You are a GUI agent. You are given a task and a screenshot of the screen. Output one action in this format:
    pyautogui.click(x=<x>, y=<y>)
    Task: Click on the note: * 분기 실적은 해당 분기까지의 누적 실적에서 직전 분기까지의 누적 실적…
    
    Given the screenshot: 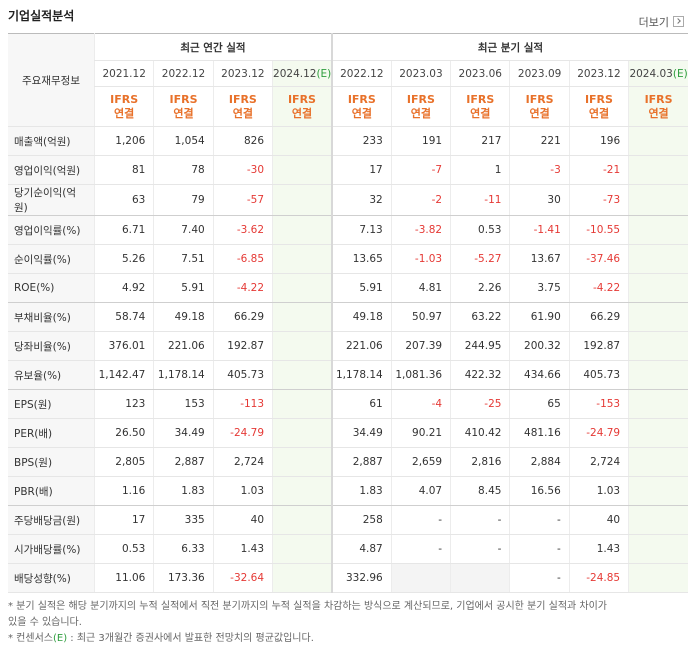 What is the action you would take?
    pyautogui.click(x=308, y=615)
    